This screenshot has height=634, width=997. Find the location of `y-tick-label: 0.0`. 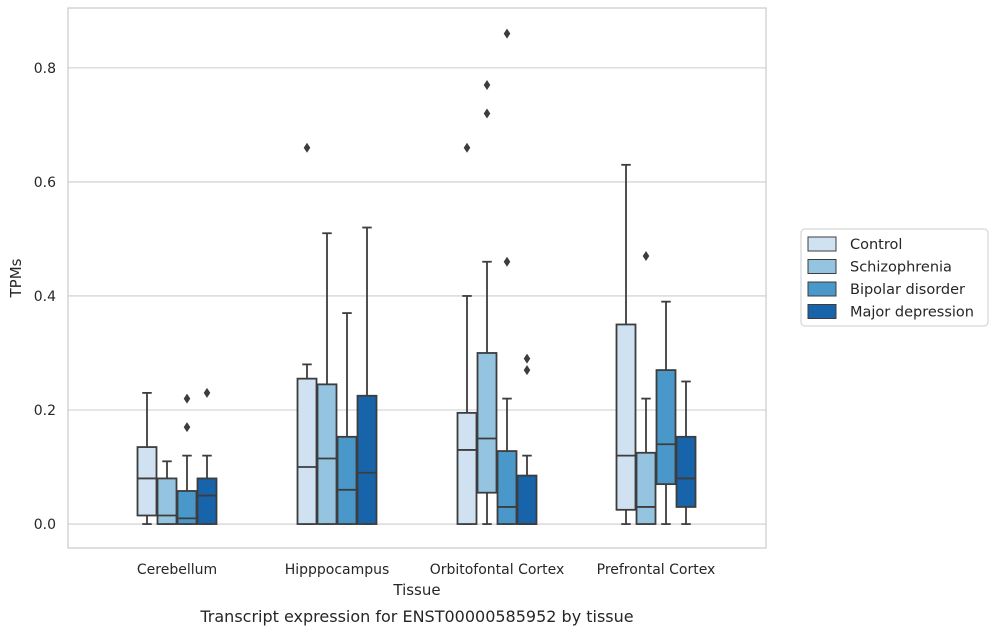

y-tick-label: 0.0 is located at coordinates (45, 525).